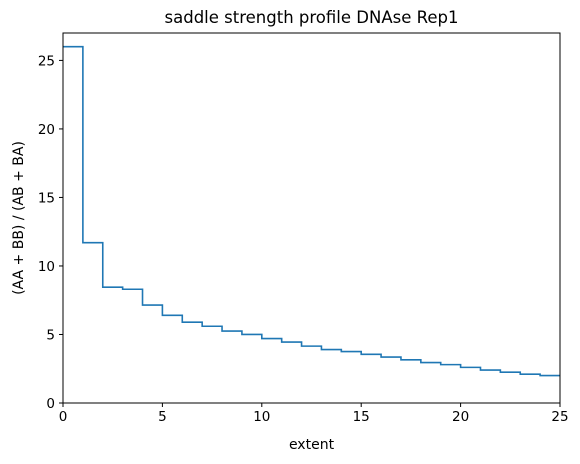  Describe the element at coordinates (162, 417) in the screenshot. I see `x-tick-label: 5` at that location.